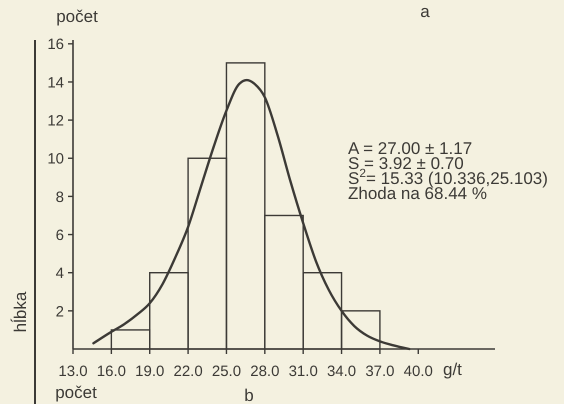  What do you see at coordinates (265, 371) in the screenshot?
I see `x-tick-label: 28.0` at bounding box center [265, 371].